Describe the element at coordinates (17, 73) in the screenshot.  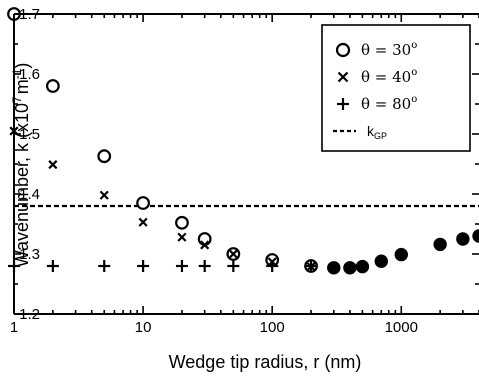
I see `y-axis-title-unit-exp: -1` at that location.